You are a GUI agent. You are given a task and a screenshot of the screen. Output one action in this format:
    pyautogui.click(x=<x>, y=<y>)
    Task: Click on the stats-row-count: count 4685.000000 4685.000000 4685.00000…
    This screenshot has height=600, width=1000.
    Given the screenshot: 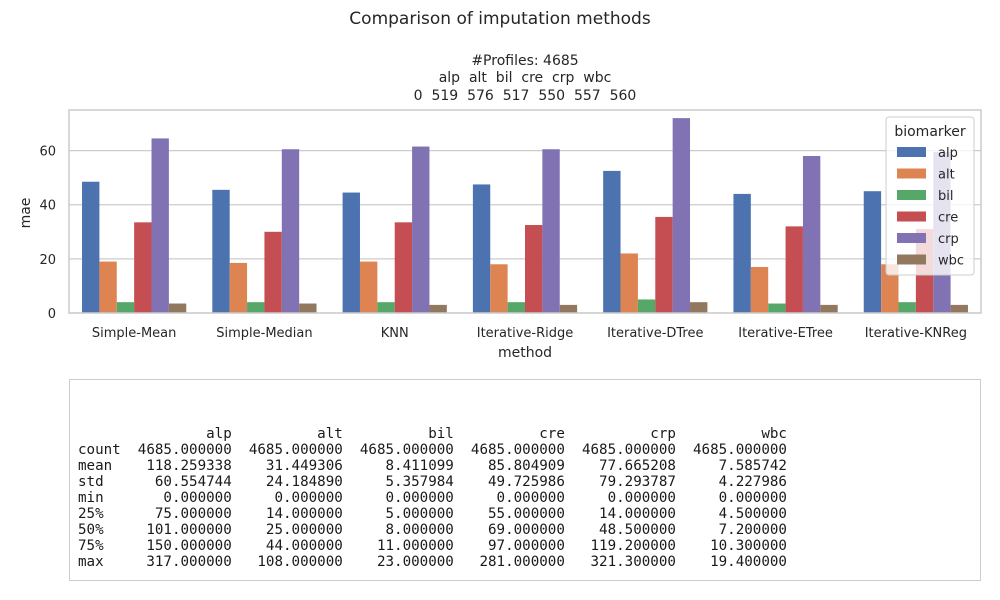 What is the action you would take?
    pyautogui.click(x=432, y=450)
    